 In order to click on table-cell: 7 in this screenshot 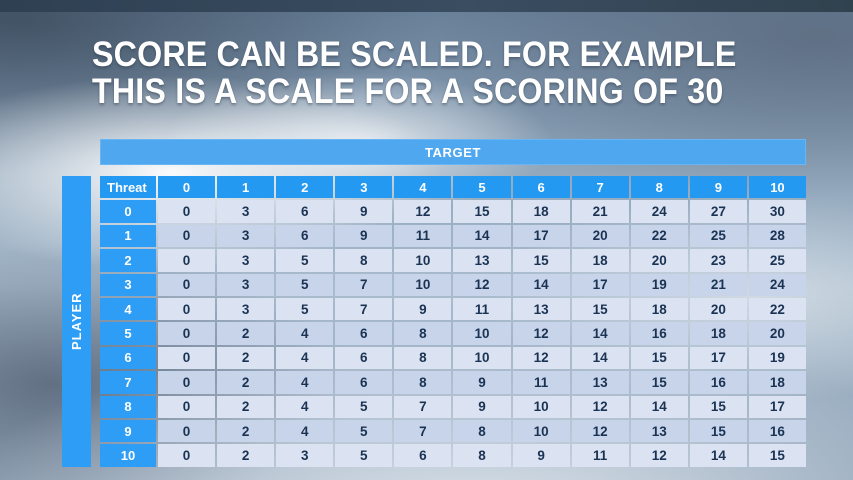, I will do `click(423, 406)`.